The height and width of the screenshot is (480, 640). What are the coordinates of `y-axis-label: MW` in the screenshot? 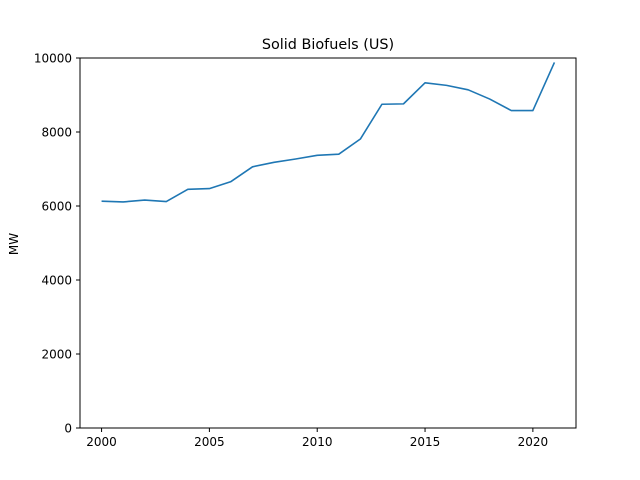 It's located at (14, 244).